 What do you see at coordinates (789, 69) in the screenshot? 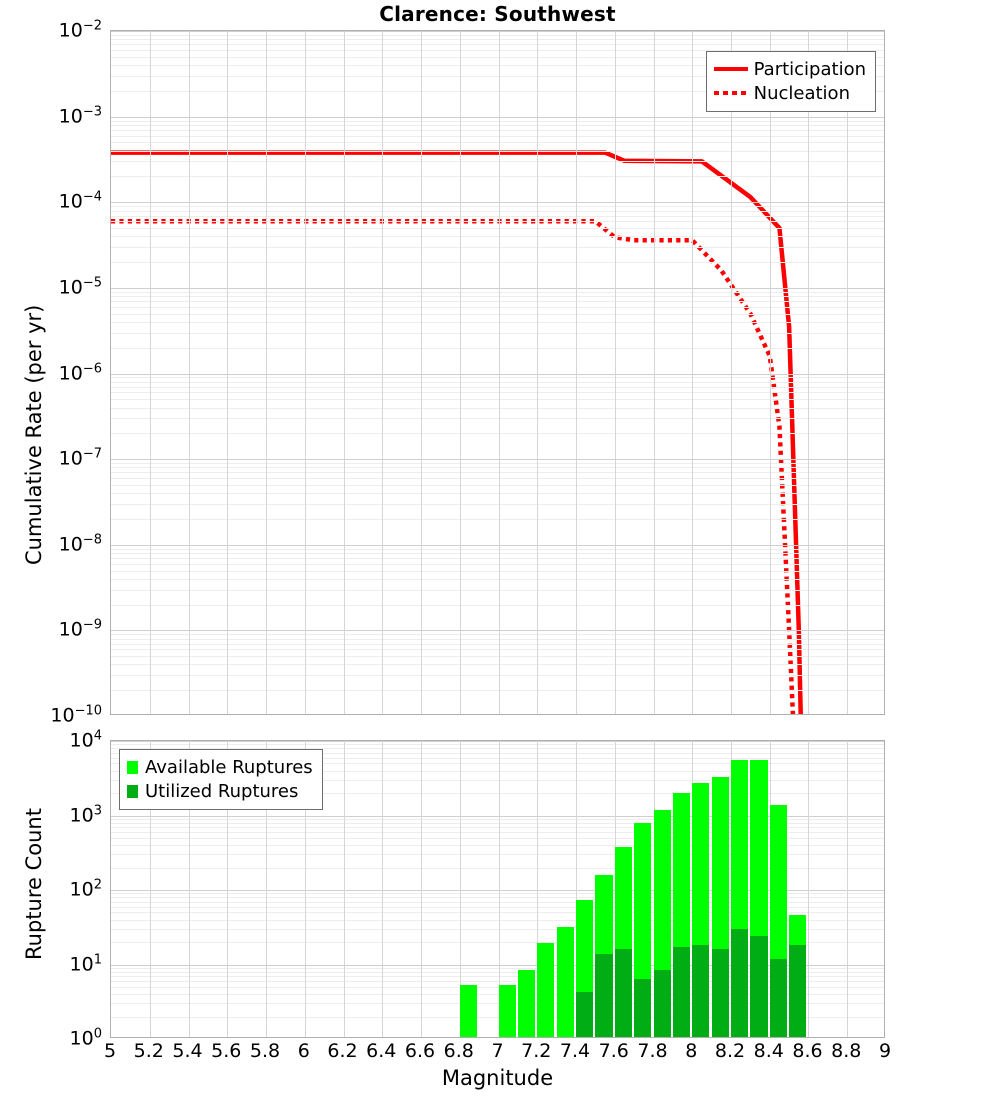
I see `legend-item-participation: Participation` at bounding box center [789, 69].